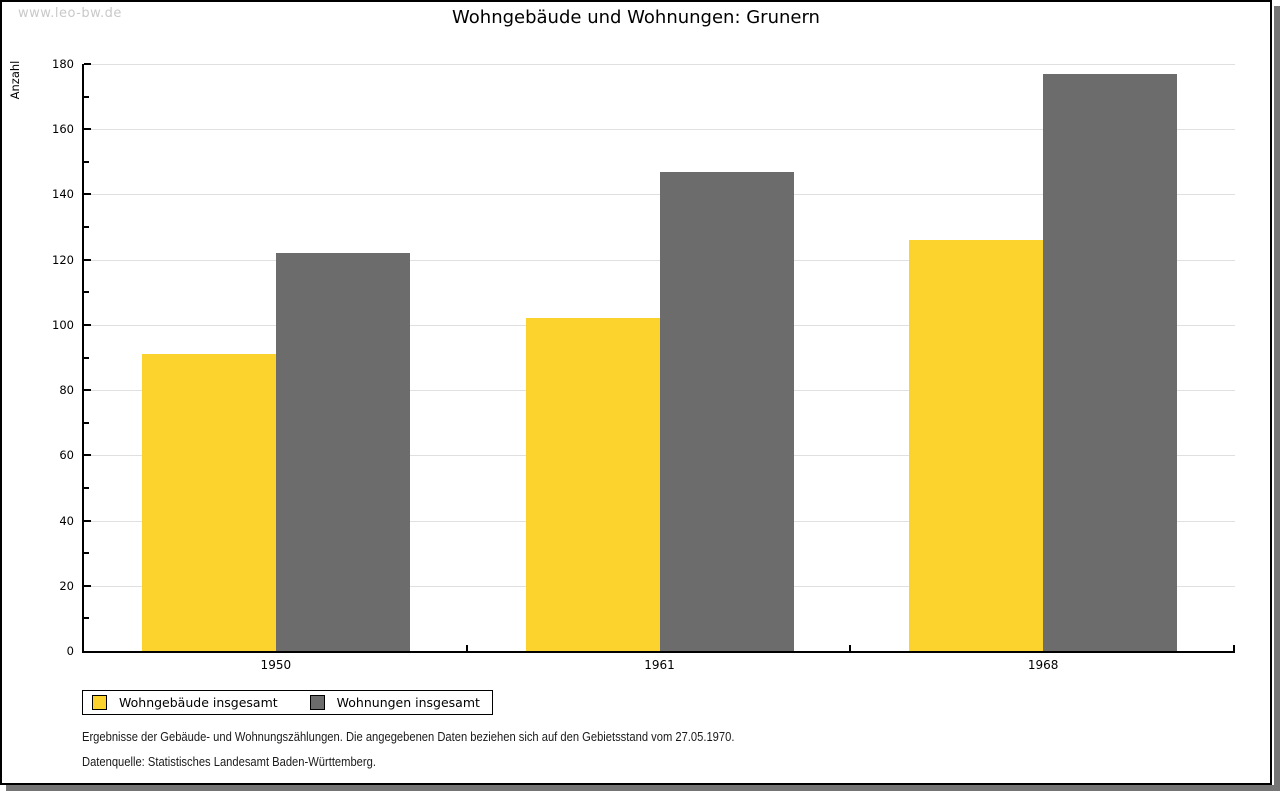 This screenshot has height=791, width=1280. Describe the element at coordinates (287, 702) in the screenshot. I see `chart-legend: Wohngebäude insgesamt Wohnungen insgesamt` at that location.